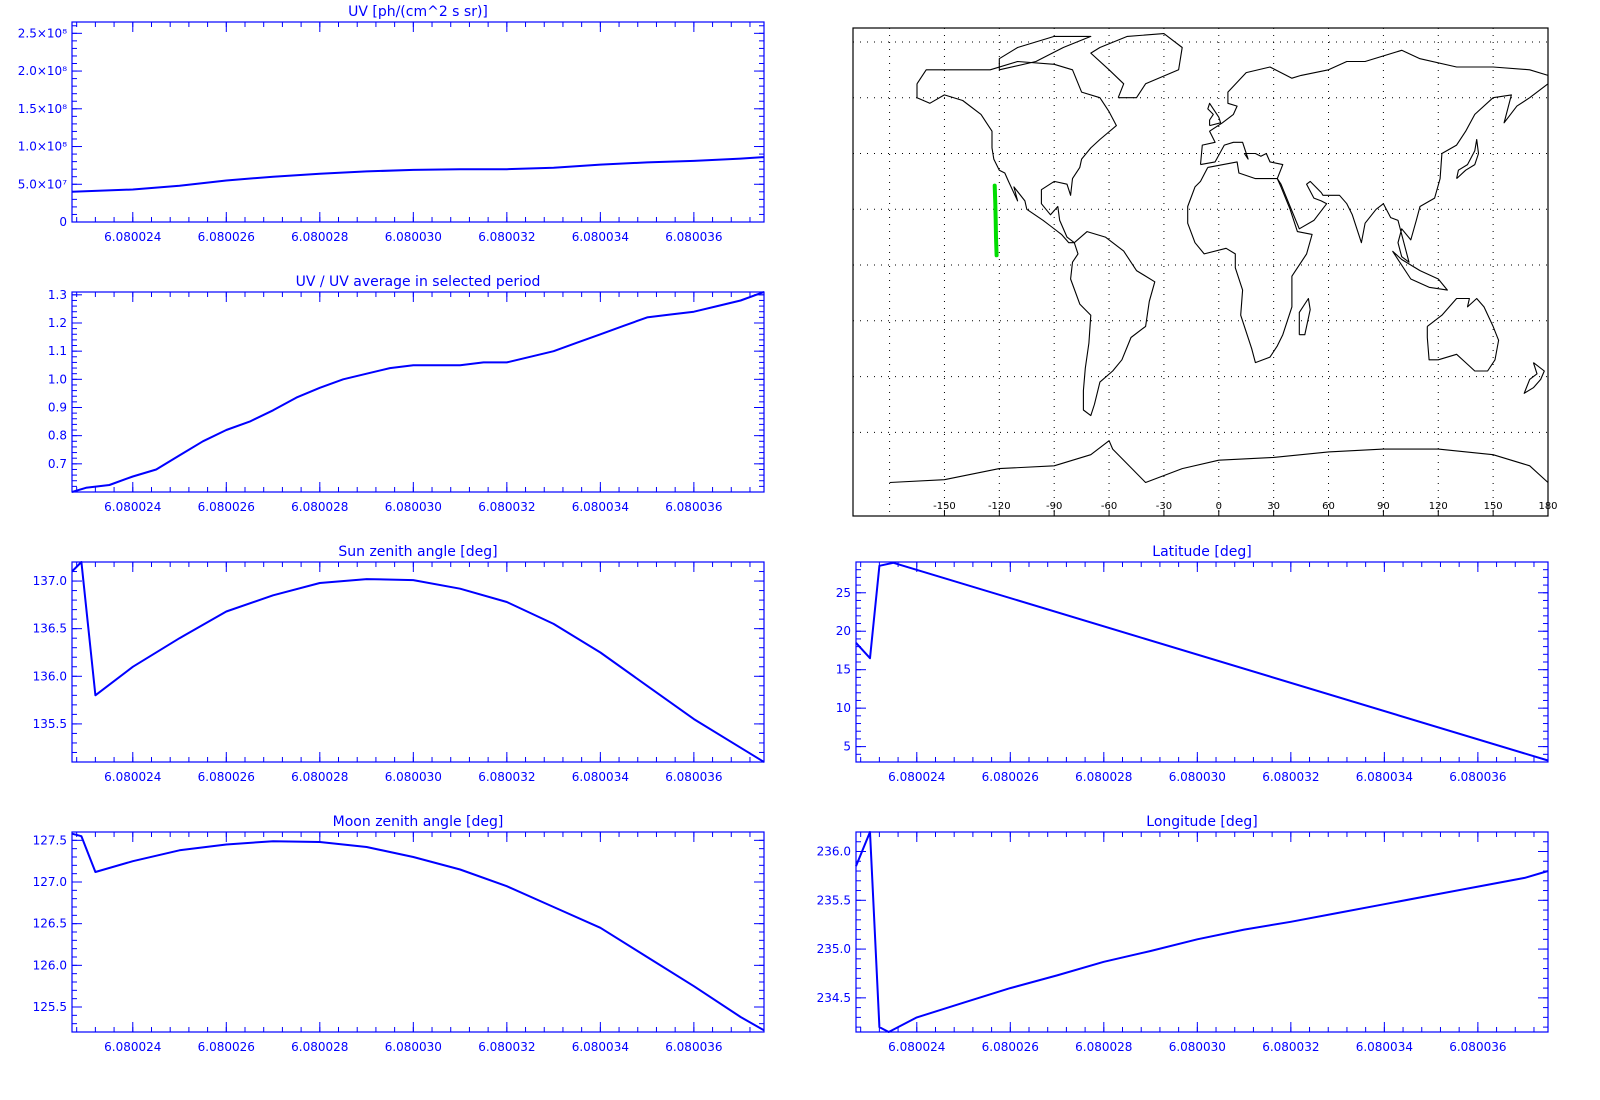 This screenshot has width=1600, height=1100. What do you see at coordinates (1202, 661) in the screenshot?
I see `latitude-series-line` at bounding box center [1202, 661].